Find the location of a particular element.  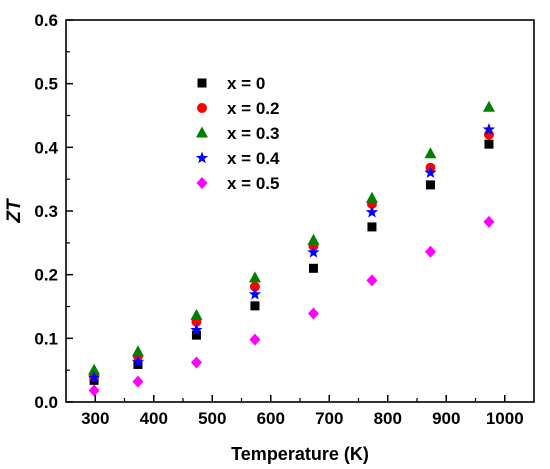

y-tick-label: 0.6 is located at coordinates (46, 20).